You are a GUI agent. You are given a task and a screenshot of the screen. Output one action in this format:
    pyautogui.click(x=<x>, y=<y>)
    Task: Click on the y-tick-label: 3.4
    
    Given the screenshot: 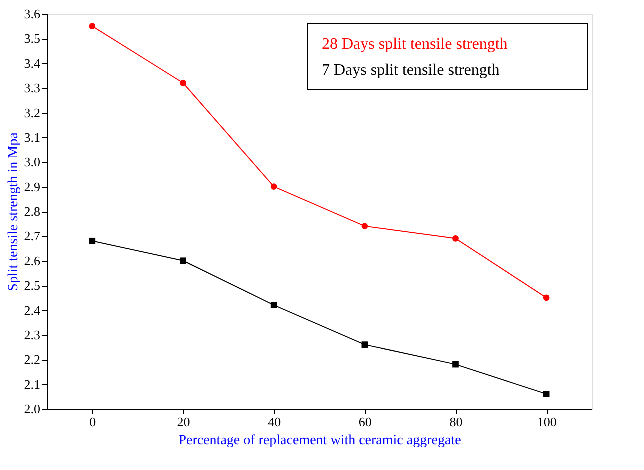 What is the action you would take?
    pyautogui.click(x=32, y=63)
    